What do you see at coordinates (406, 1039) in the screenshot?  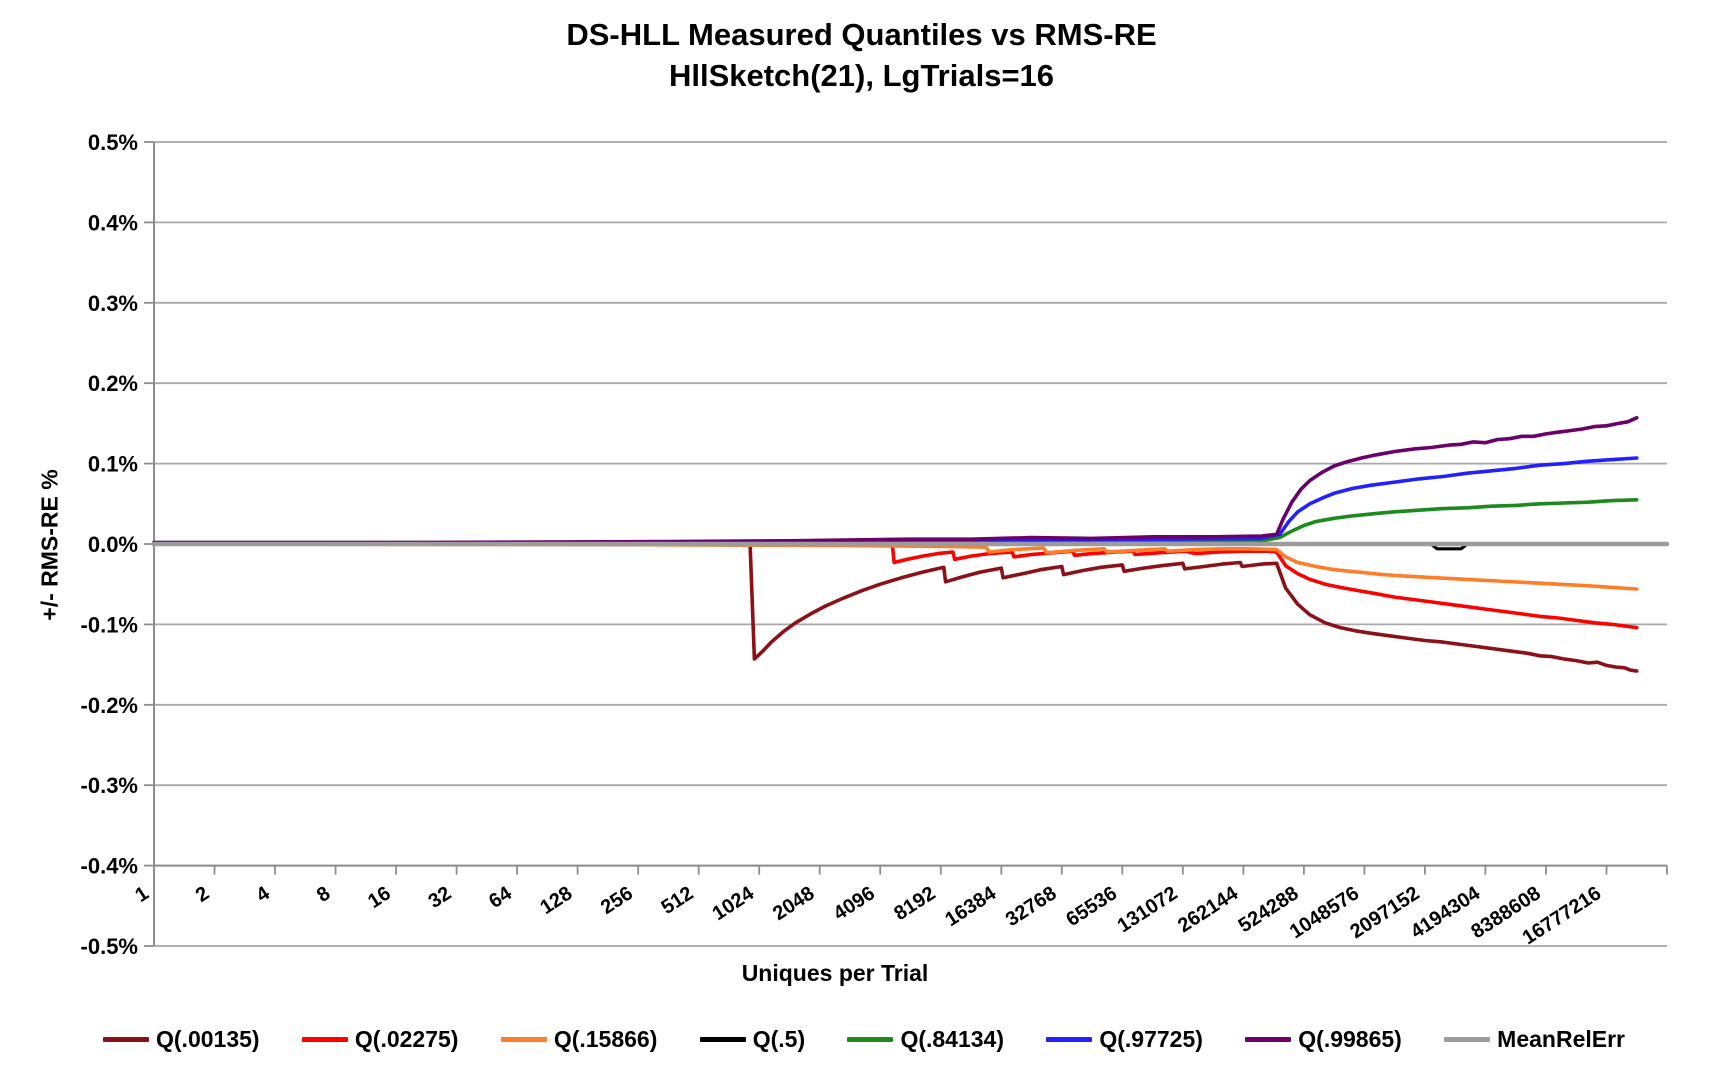 I see `legend-label-q02275: Q(.02275)` at bounding box center [406, 1039].